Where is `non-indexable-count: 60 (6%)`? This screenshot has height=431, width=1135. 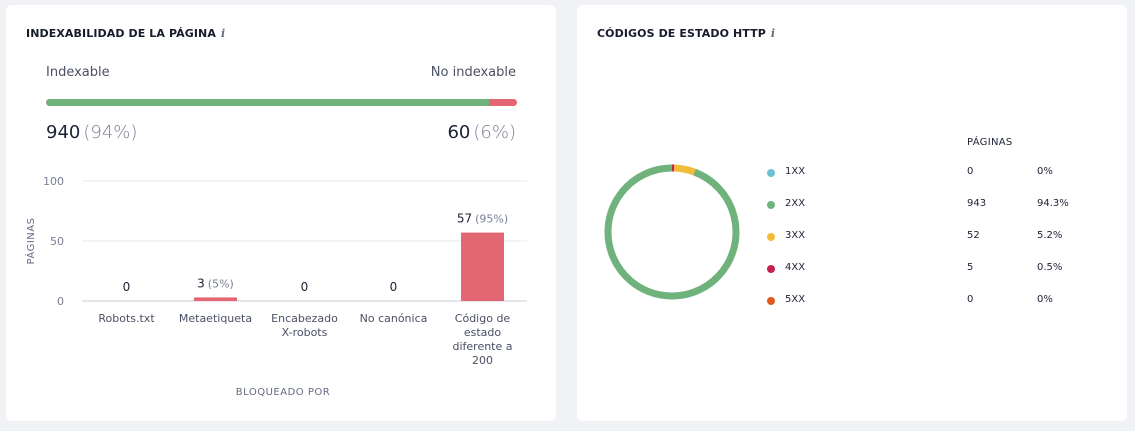 non-indexable-count: 60 (6%) is located at coordinates (481, 132).